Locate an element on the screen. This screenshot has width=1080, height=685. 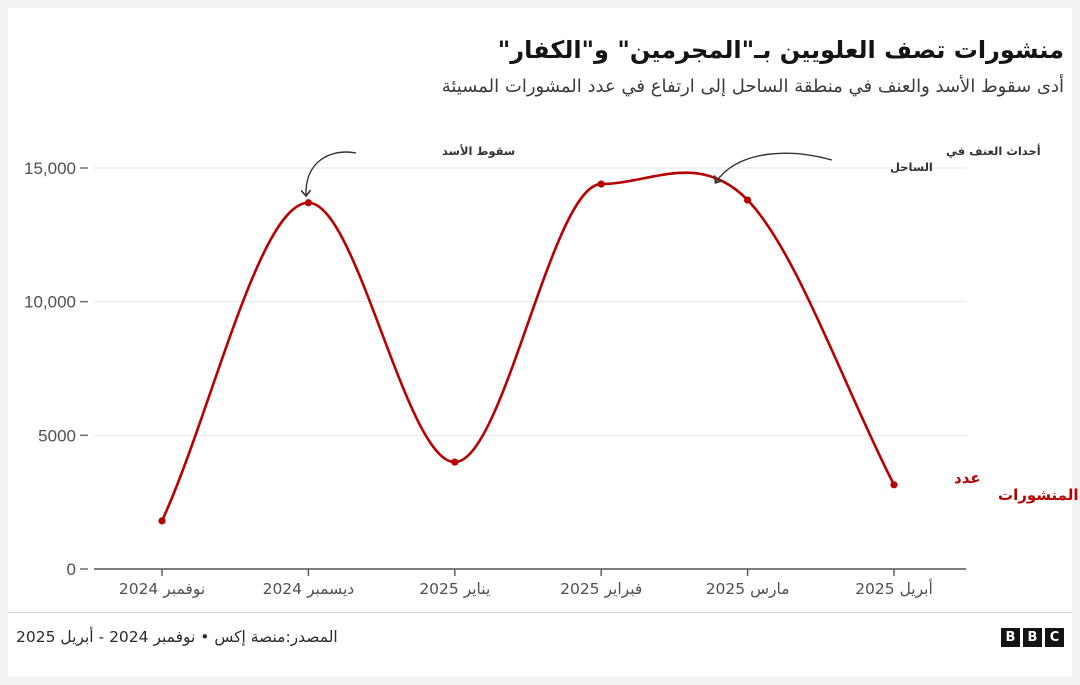
x-tick-label: ديسمبر 2024 is located at coordinates (309, 589).